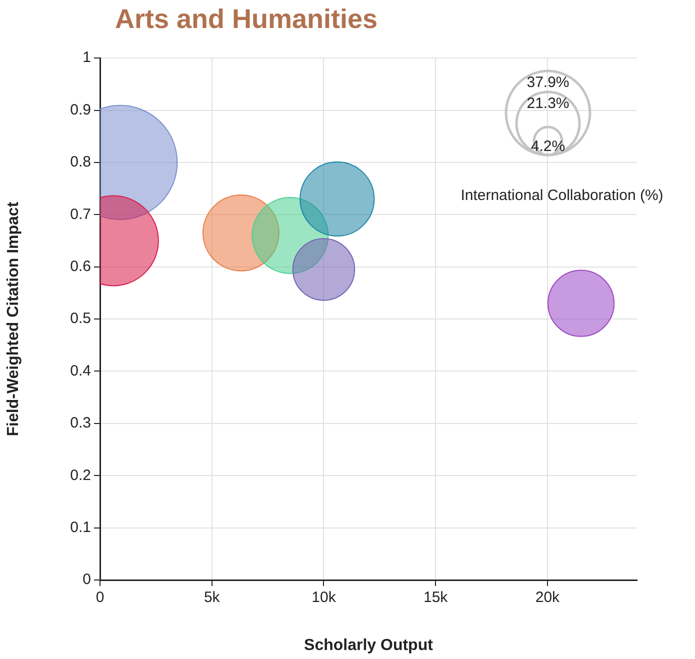  I want to click on y-tick-label: 1, so click(86, 57).